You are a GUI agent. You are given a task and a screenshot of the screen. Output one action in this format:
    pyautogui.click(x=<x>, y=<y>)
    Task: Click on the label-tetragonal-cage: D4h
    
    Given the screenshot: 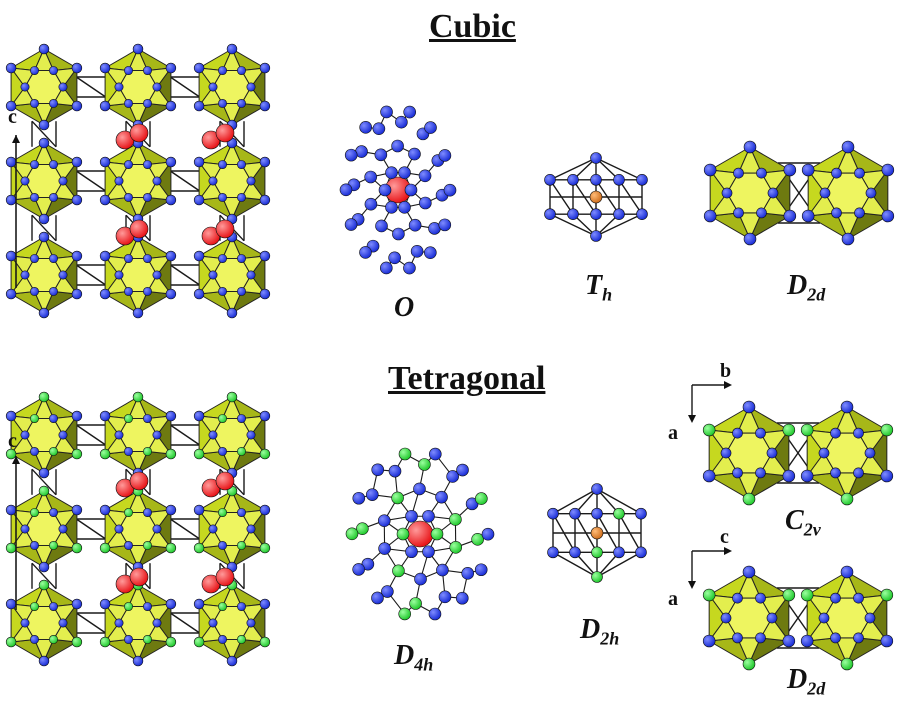 What is the action you would take?
    pyautogui.click(x=414, y=657)
    